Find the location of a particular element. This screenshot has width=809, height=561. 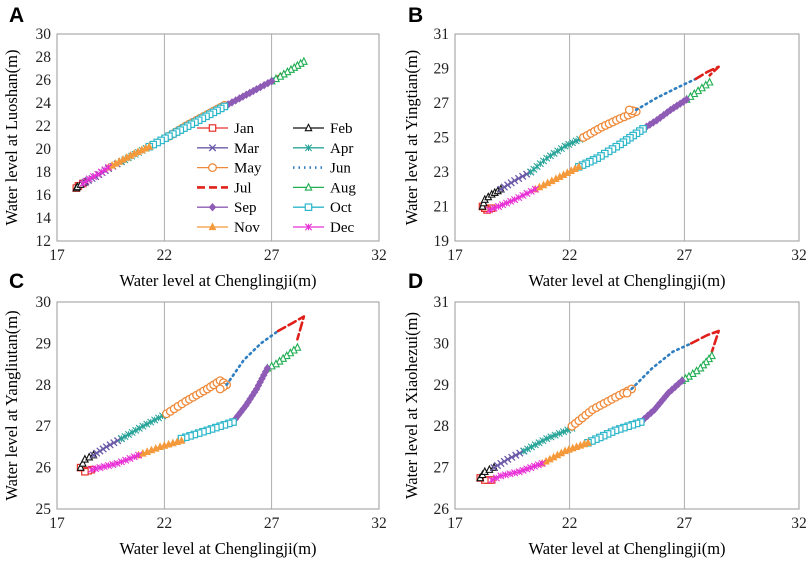

y-tick-label: 20 is located at coordinates (44, 149).